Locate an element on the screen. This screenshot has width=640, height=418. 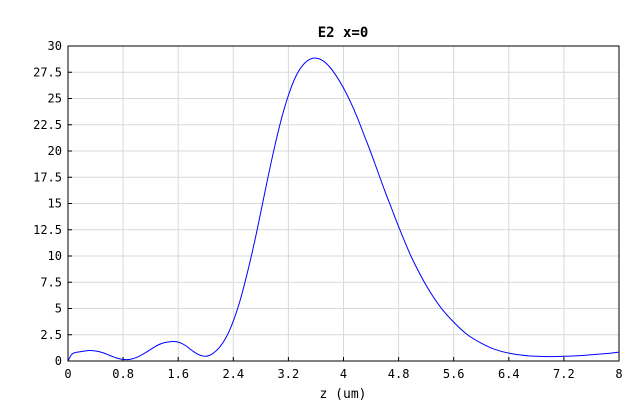
y-tick-label: 20 is located at coordinates (55, 151).